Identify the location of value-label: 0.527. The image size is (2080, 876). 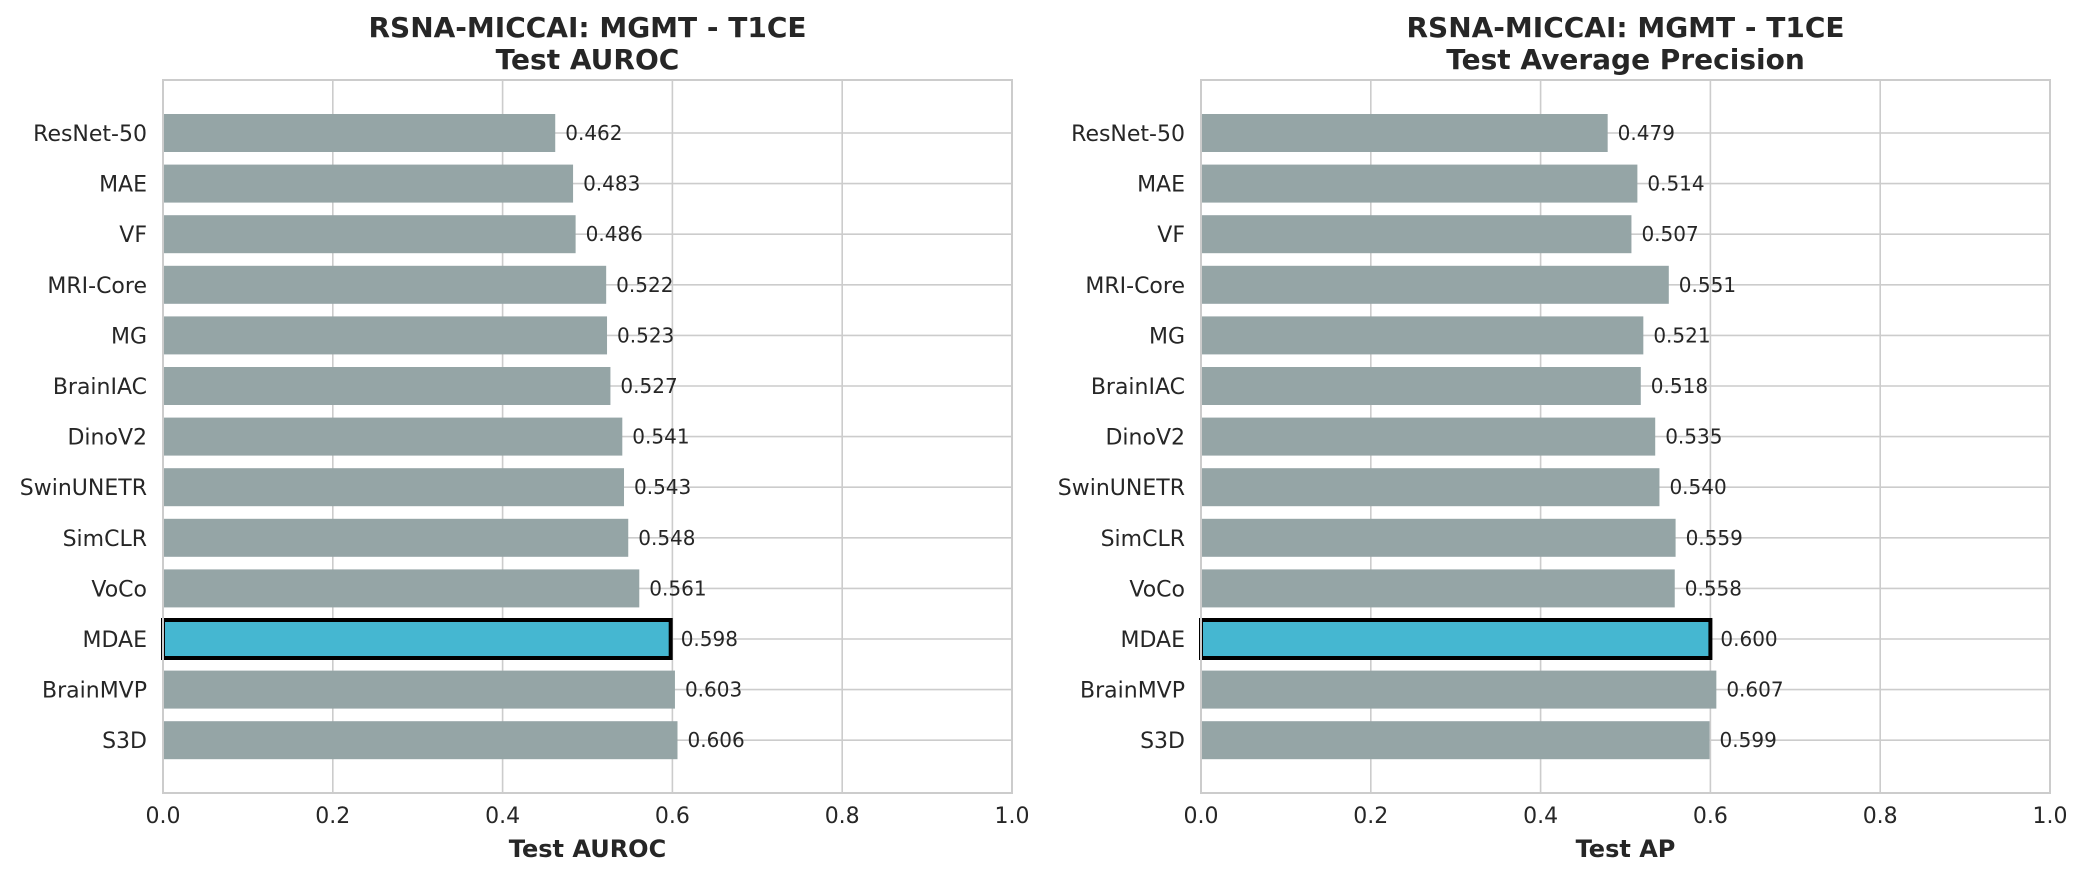
(648, 386).